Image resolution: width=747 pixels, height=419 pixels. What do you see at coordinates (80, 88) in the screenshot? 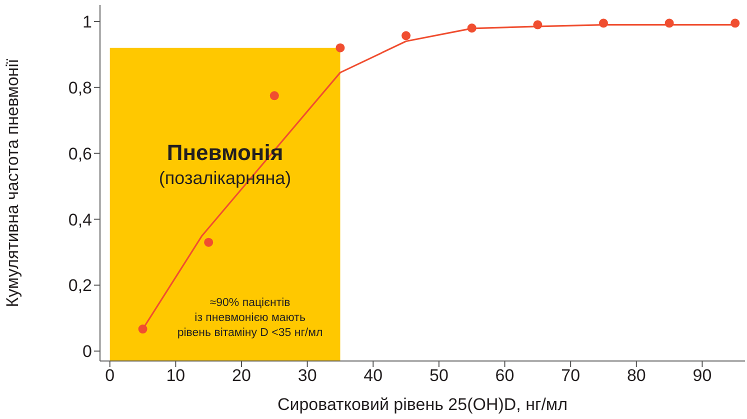
I see `y-tick-label: 0,8` at bounding box center [80, 88].